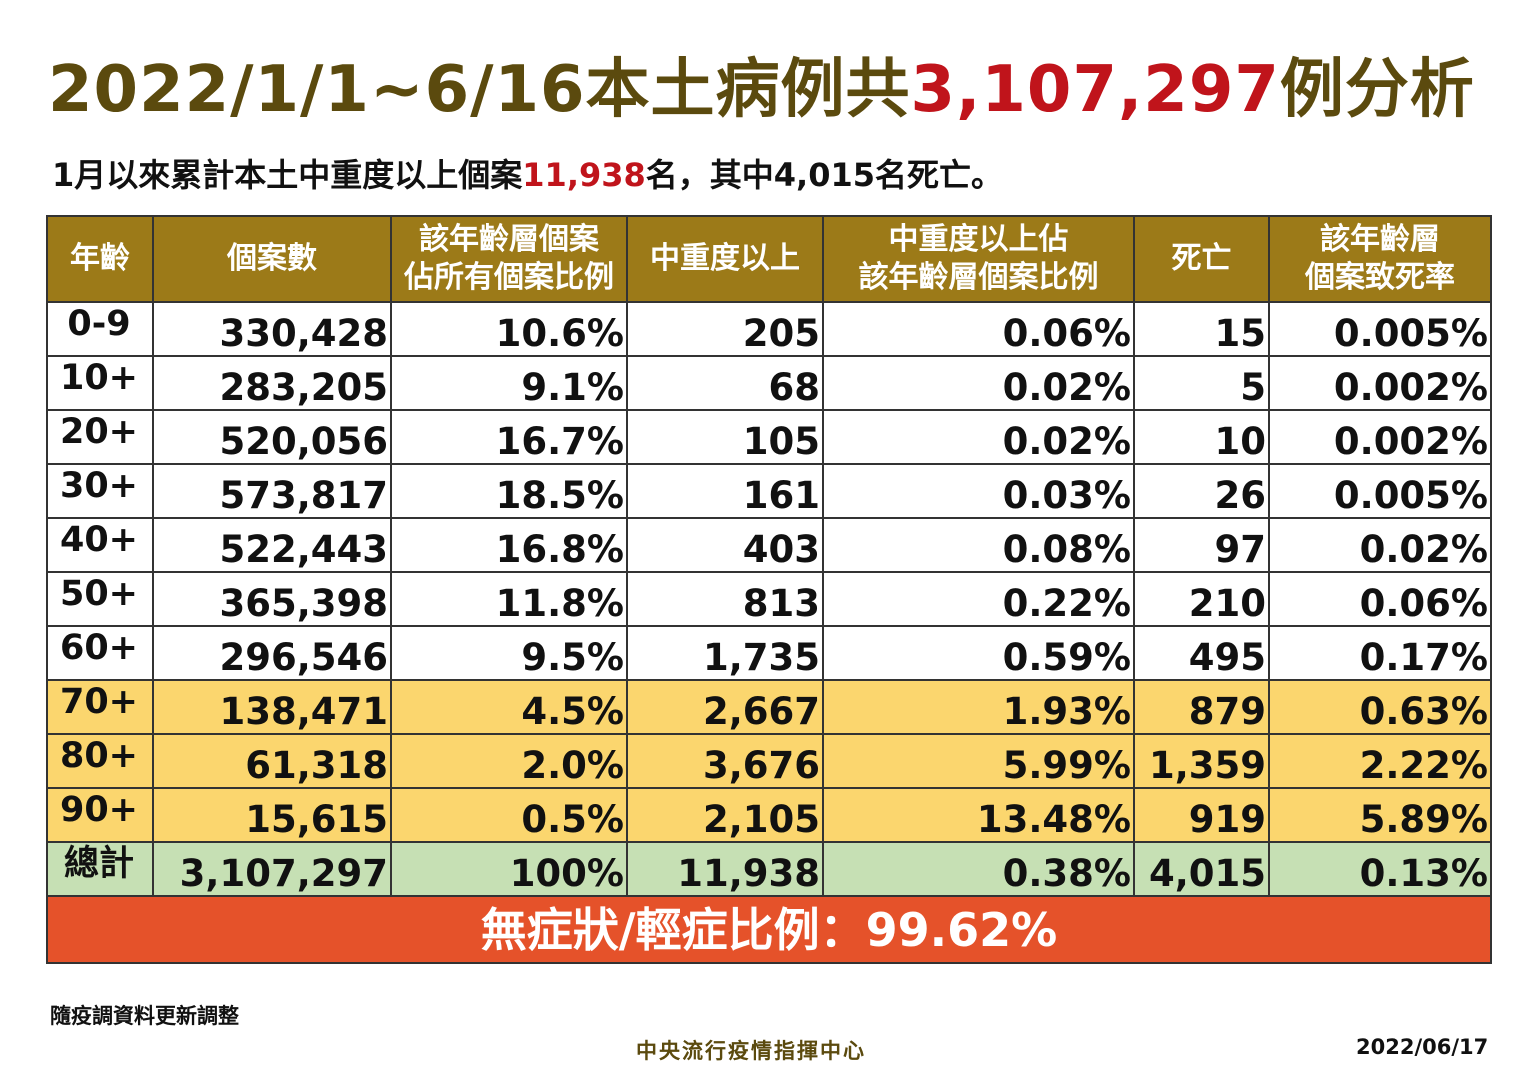  I want to click on age-cell: 40+, so click(100, 545).